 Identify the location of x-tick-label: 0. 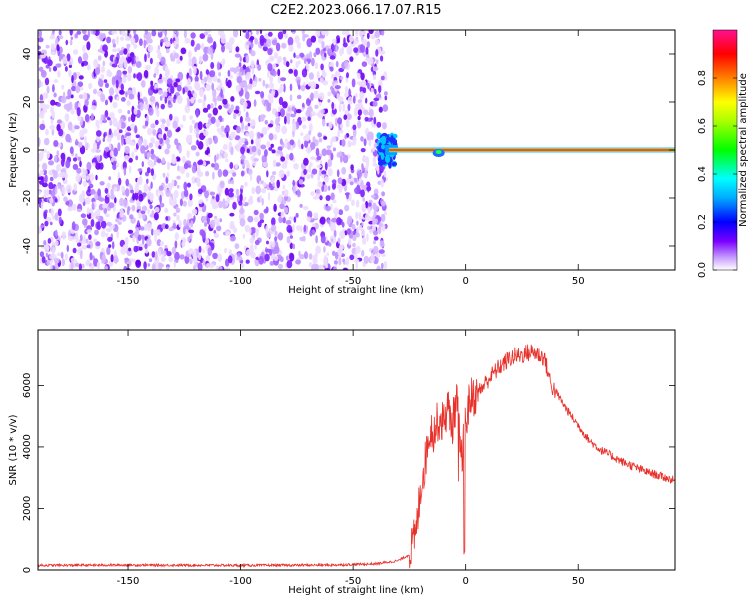
(465, 581).